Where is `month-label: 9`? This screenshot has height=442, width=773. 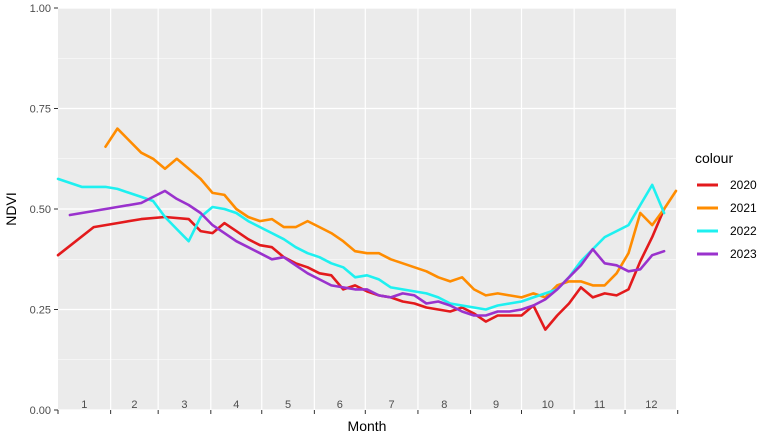
month-label: 9 is located at coordinates (496, 405).